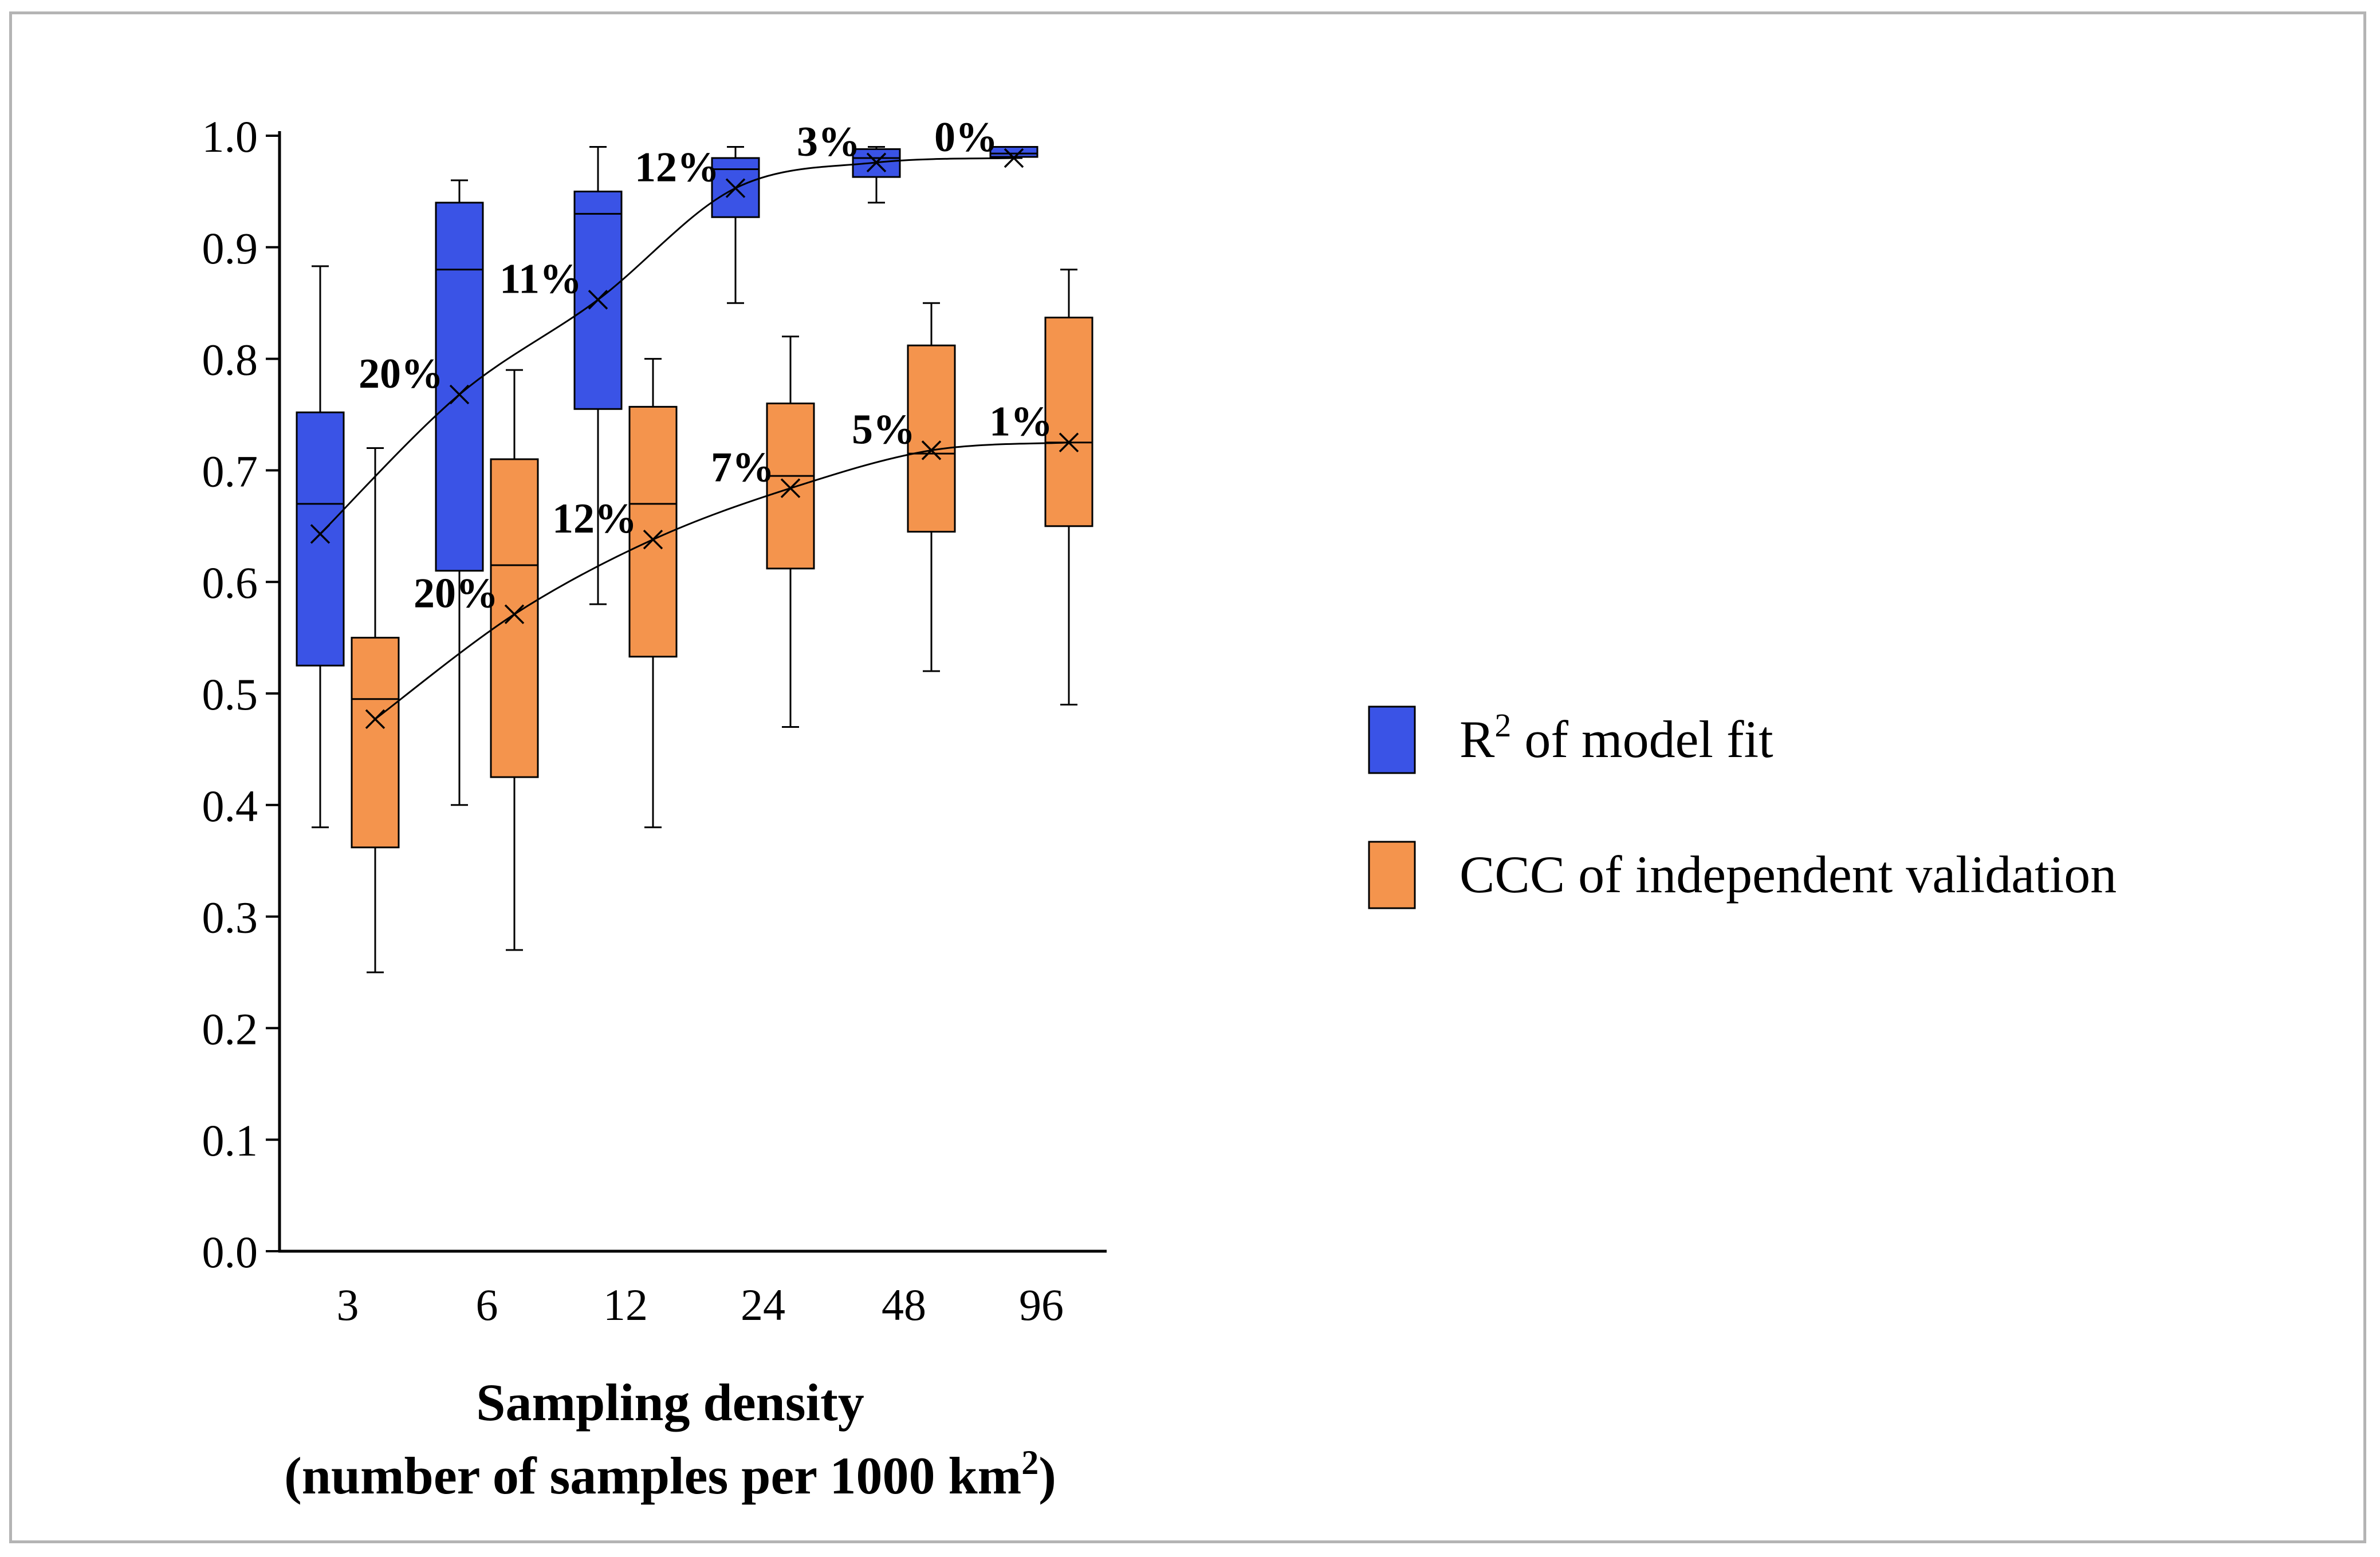  What do you see at coordinates (670, 1402) in the screenshot?
I see `x-axis-title-line1: Sampling density` at bounding box center [670, 1402].